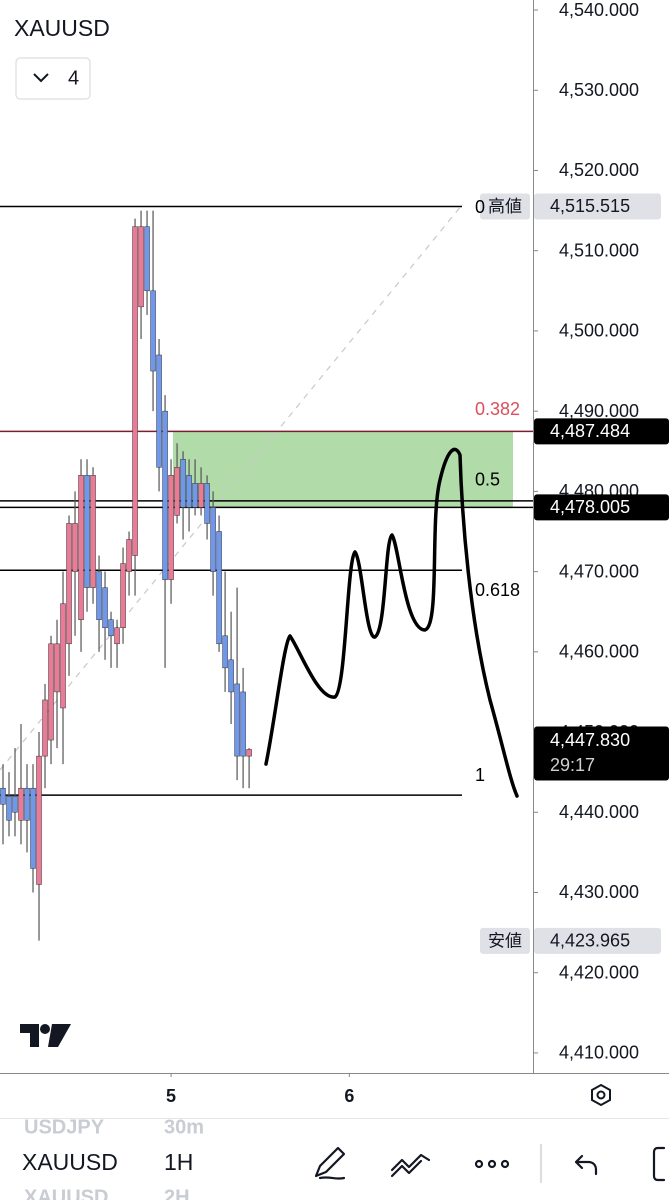  What do you see at coordinates (497, 590) in the screenshot?
I see `fib-level-label: 0.618` at bounding box center [497, 590].